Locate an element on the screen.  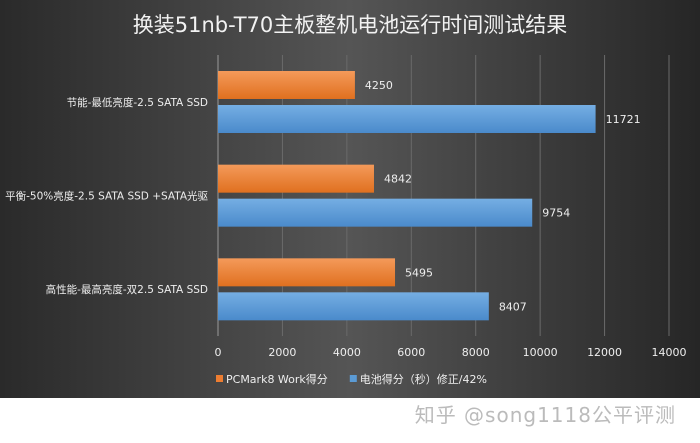
data-label: 8407 is located at coordinates (513, 306).